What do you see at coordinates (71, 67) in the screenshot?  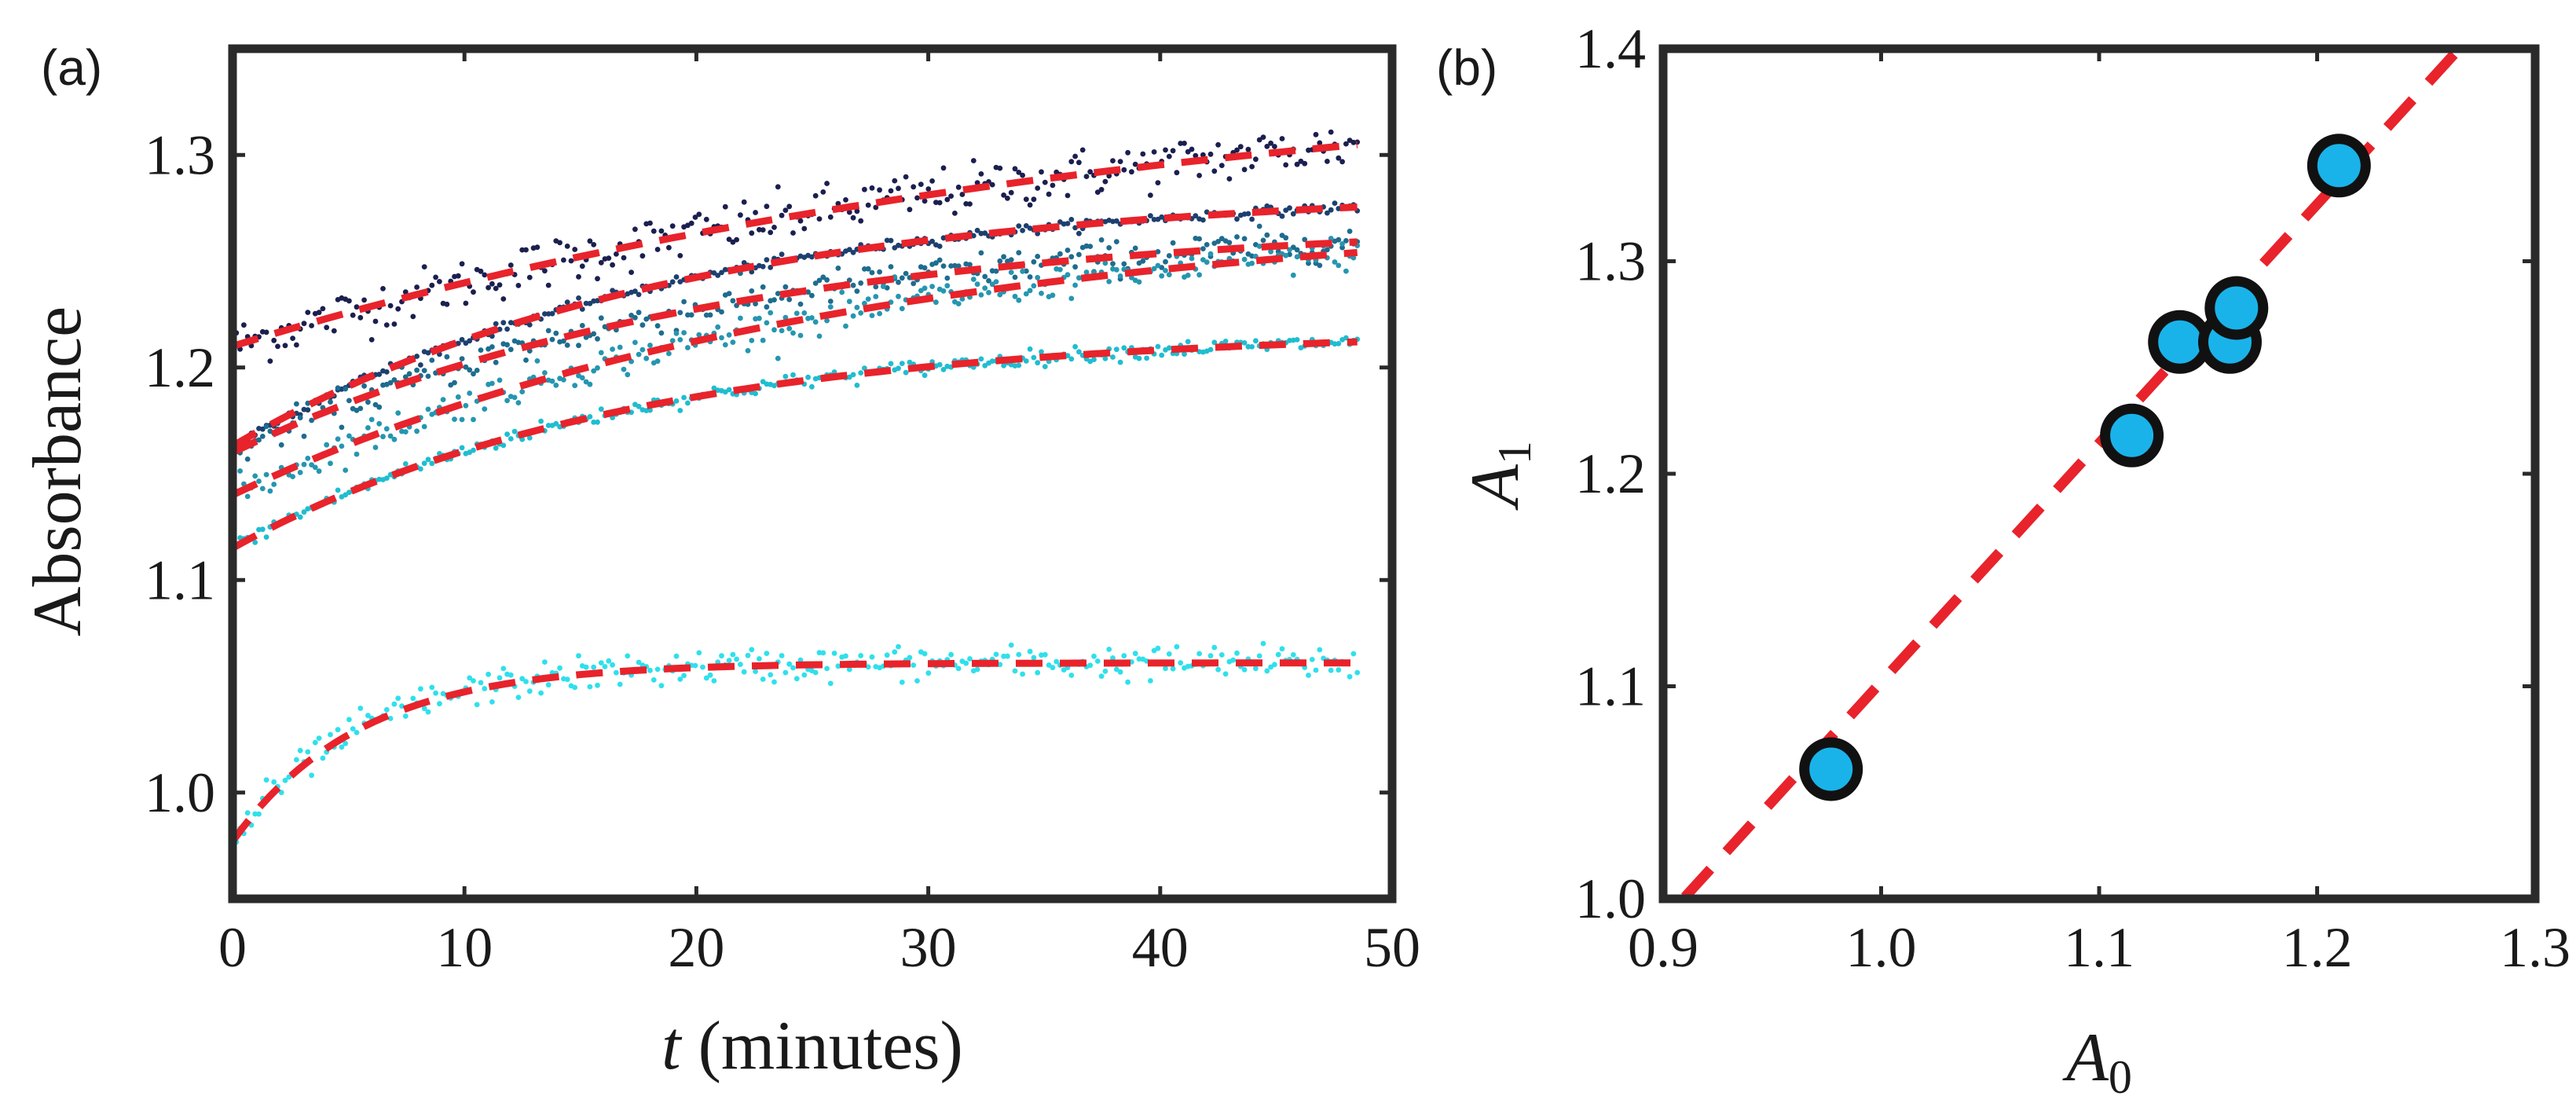 I see `panel-a-label: (a)` at bounding box center [71, 67].